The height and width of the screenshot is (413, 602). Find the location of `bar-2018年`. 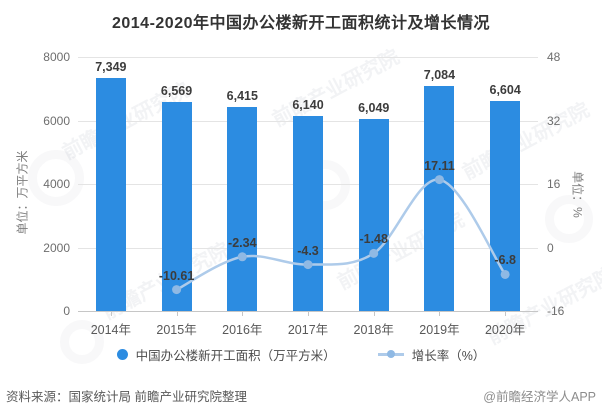

bar-2018年 is located at coordinates (373, 214).